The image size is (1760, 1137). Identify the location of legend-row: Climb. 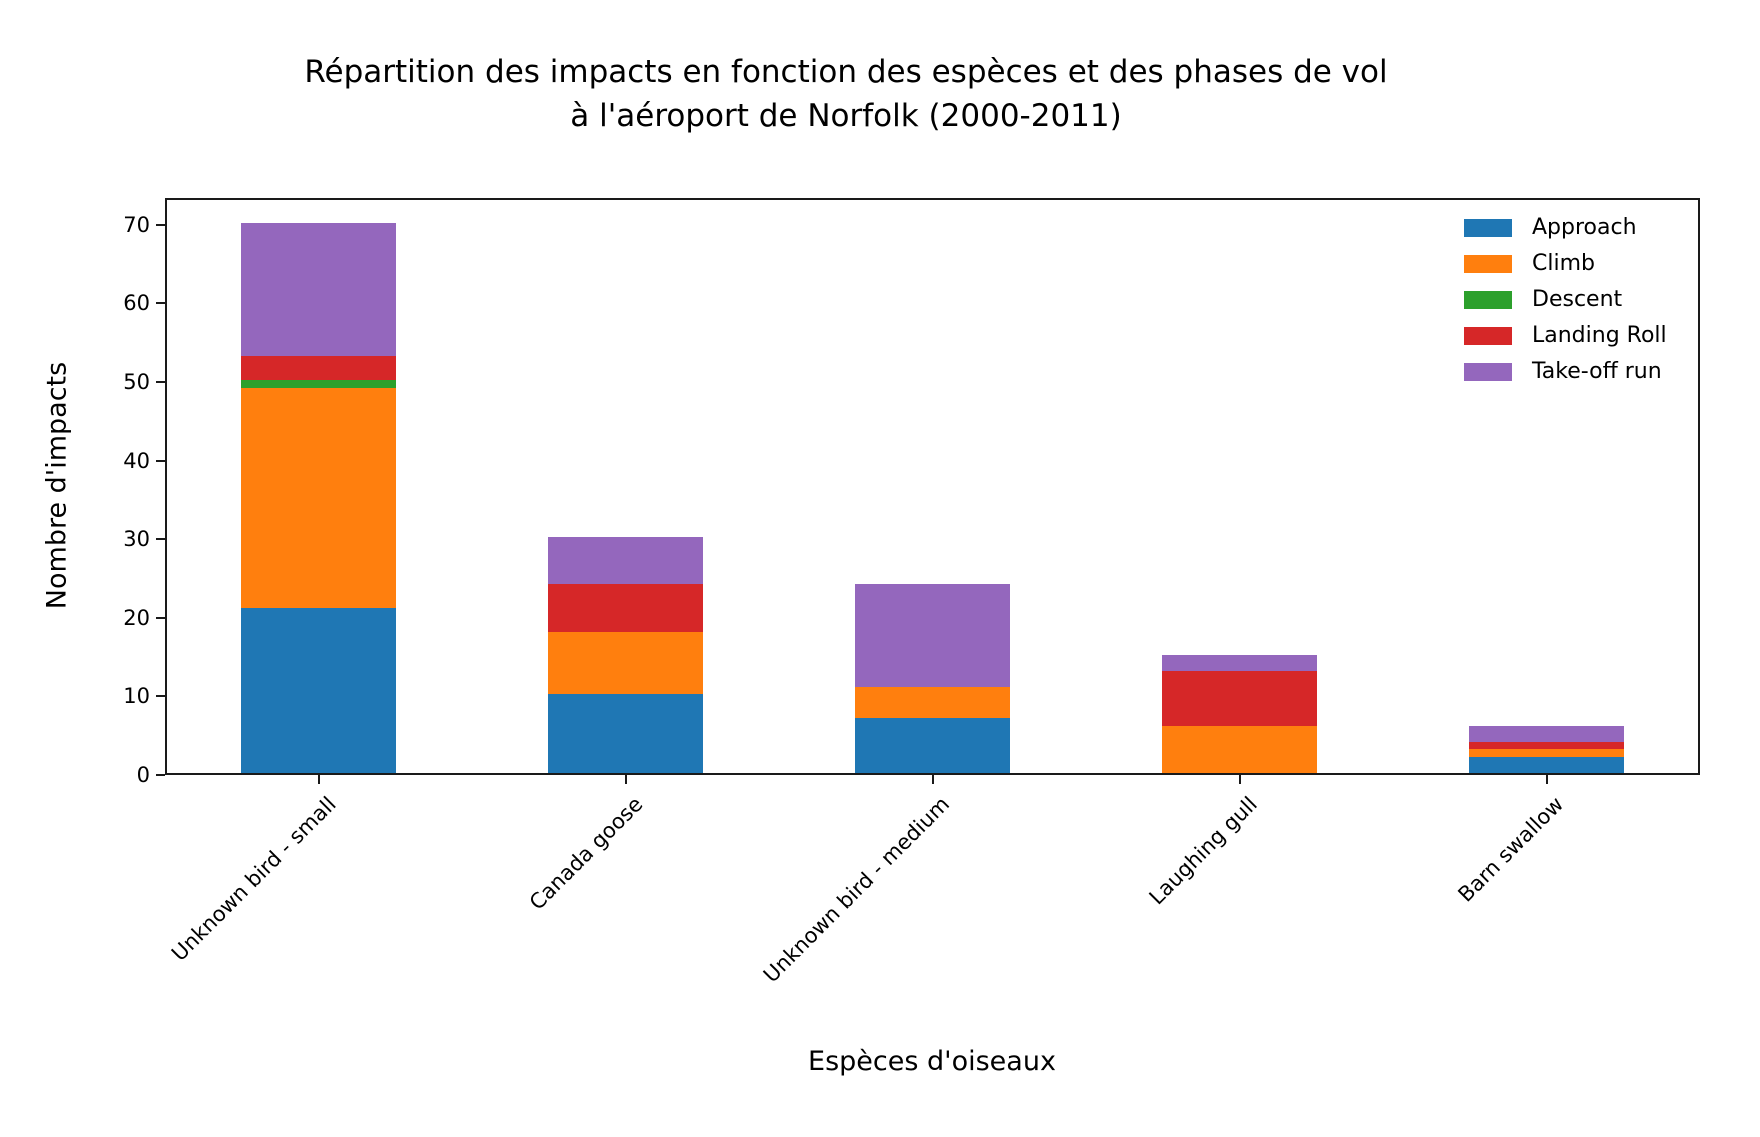
(1565, 263).